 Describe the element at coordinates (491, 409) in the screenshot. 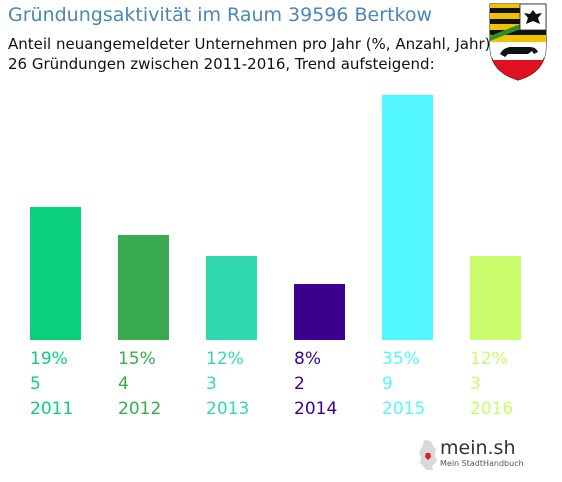

I see `year-label-2016: 2016` at that location.